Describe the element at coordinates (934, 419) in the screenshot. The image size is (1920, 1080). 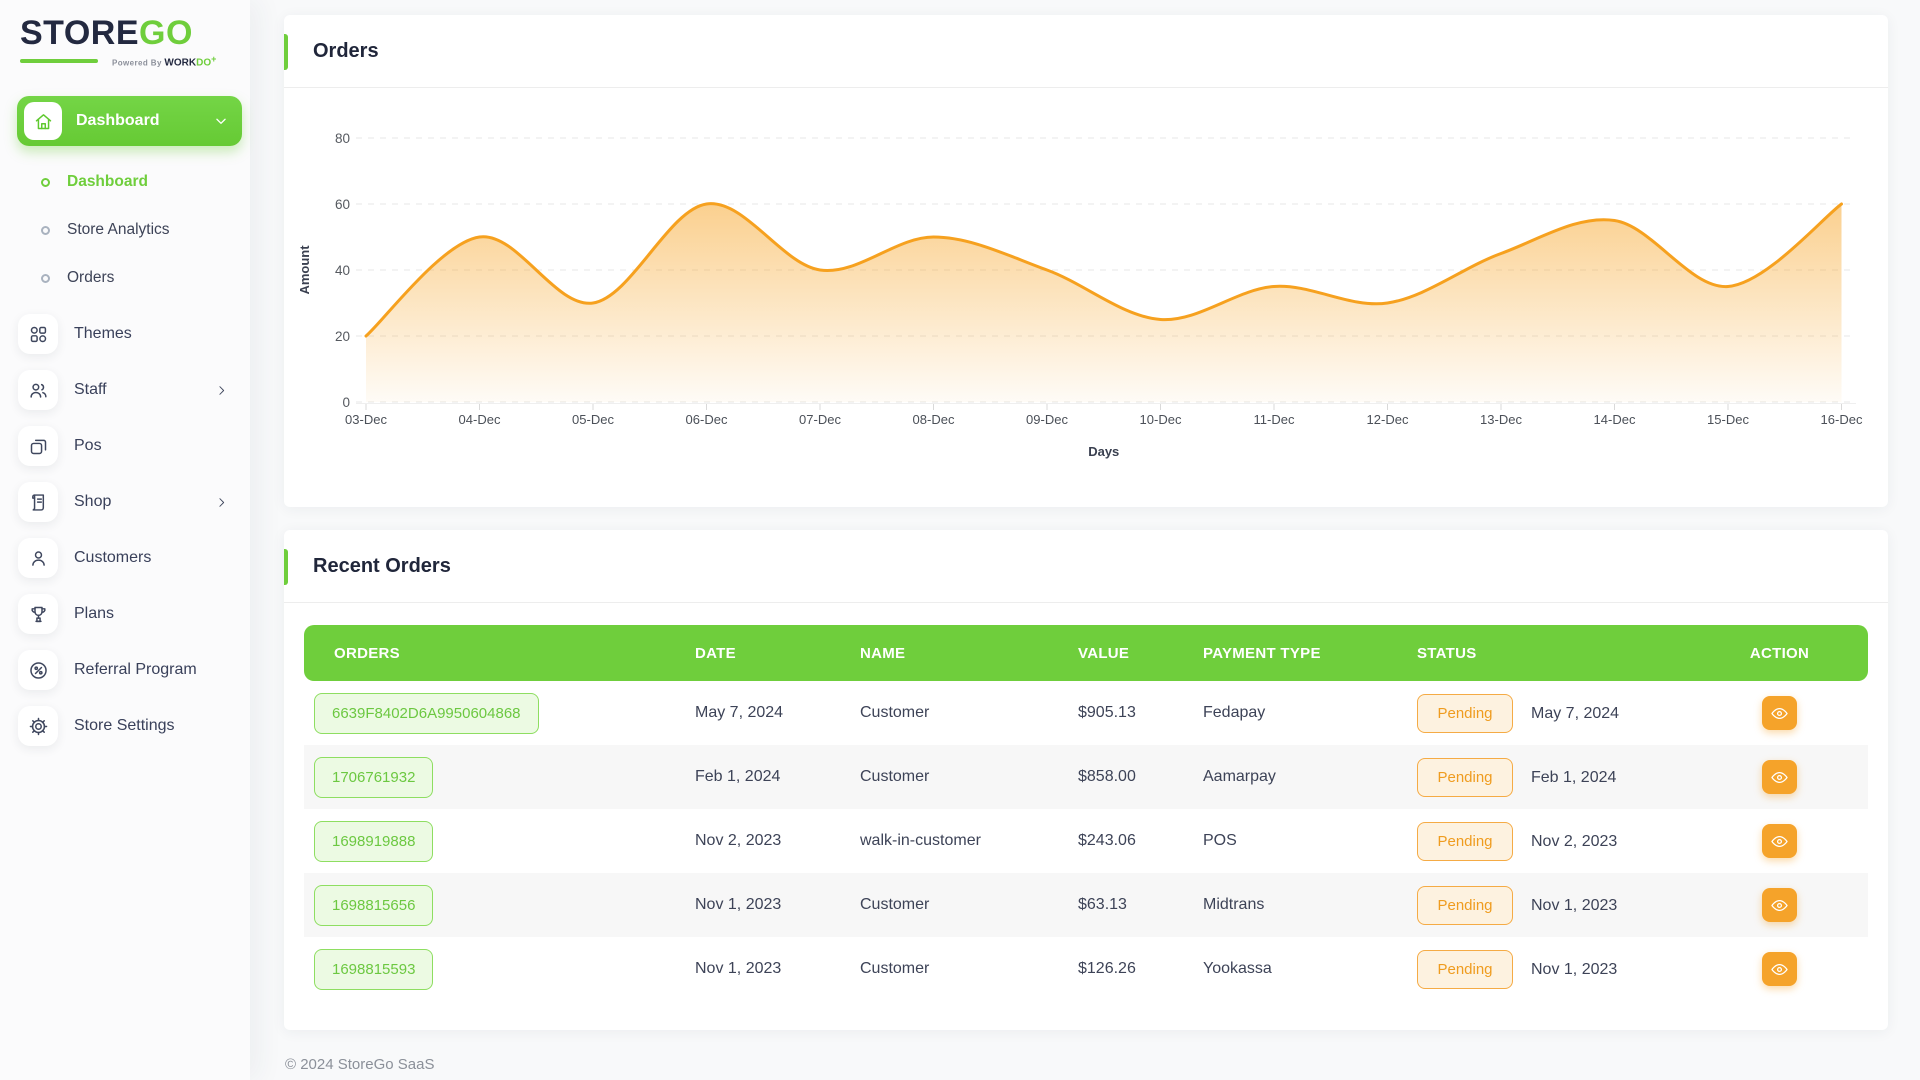
I see `x-axis-tick-label: 08-Dec` at that location.